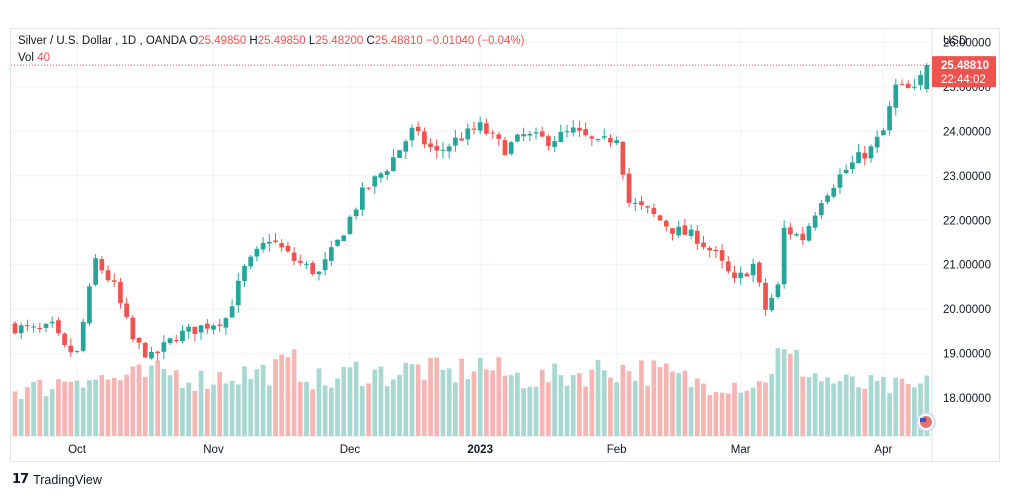 The width and height of the screenshot is (1012, 498). Describe the element at coordinates (967, 399) in the screenshot. I see `price-tick-label: 18.00000` at that location.